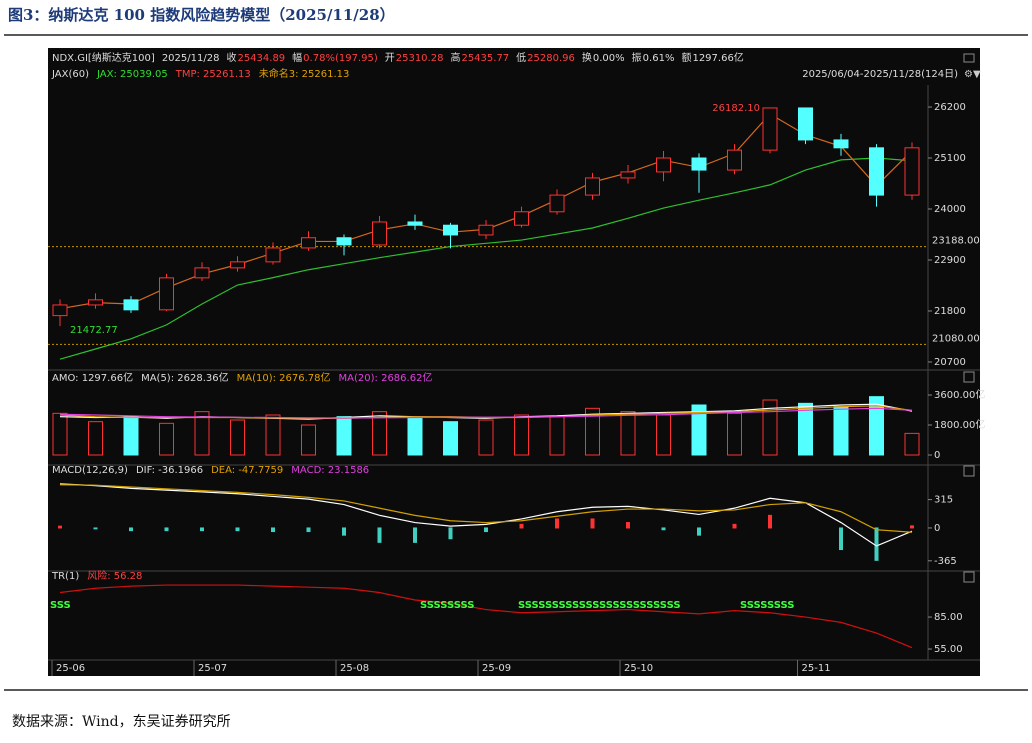 The width and height of the screenshot is (1032, 743). Describe the element at coordinates (736, 108) in the screenshot. I see `max-label: 26182.10` at that location.